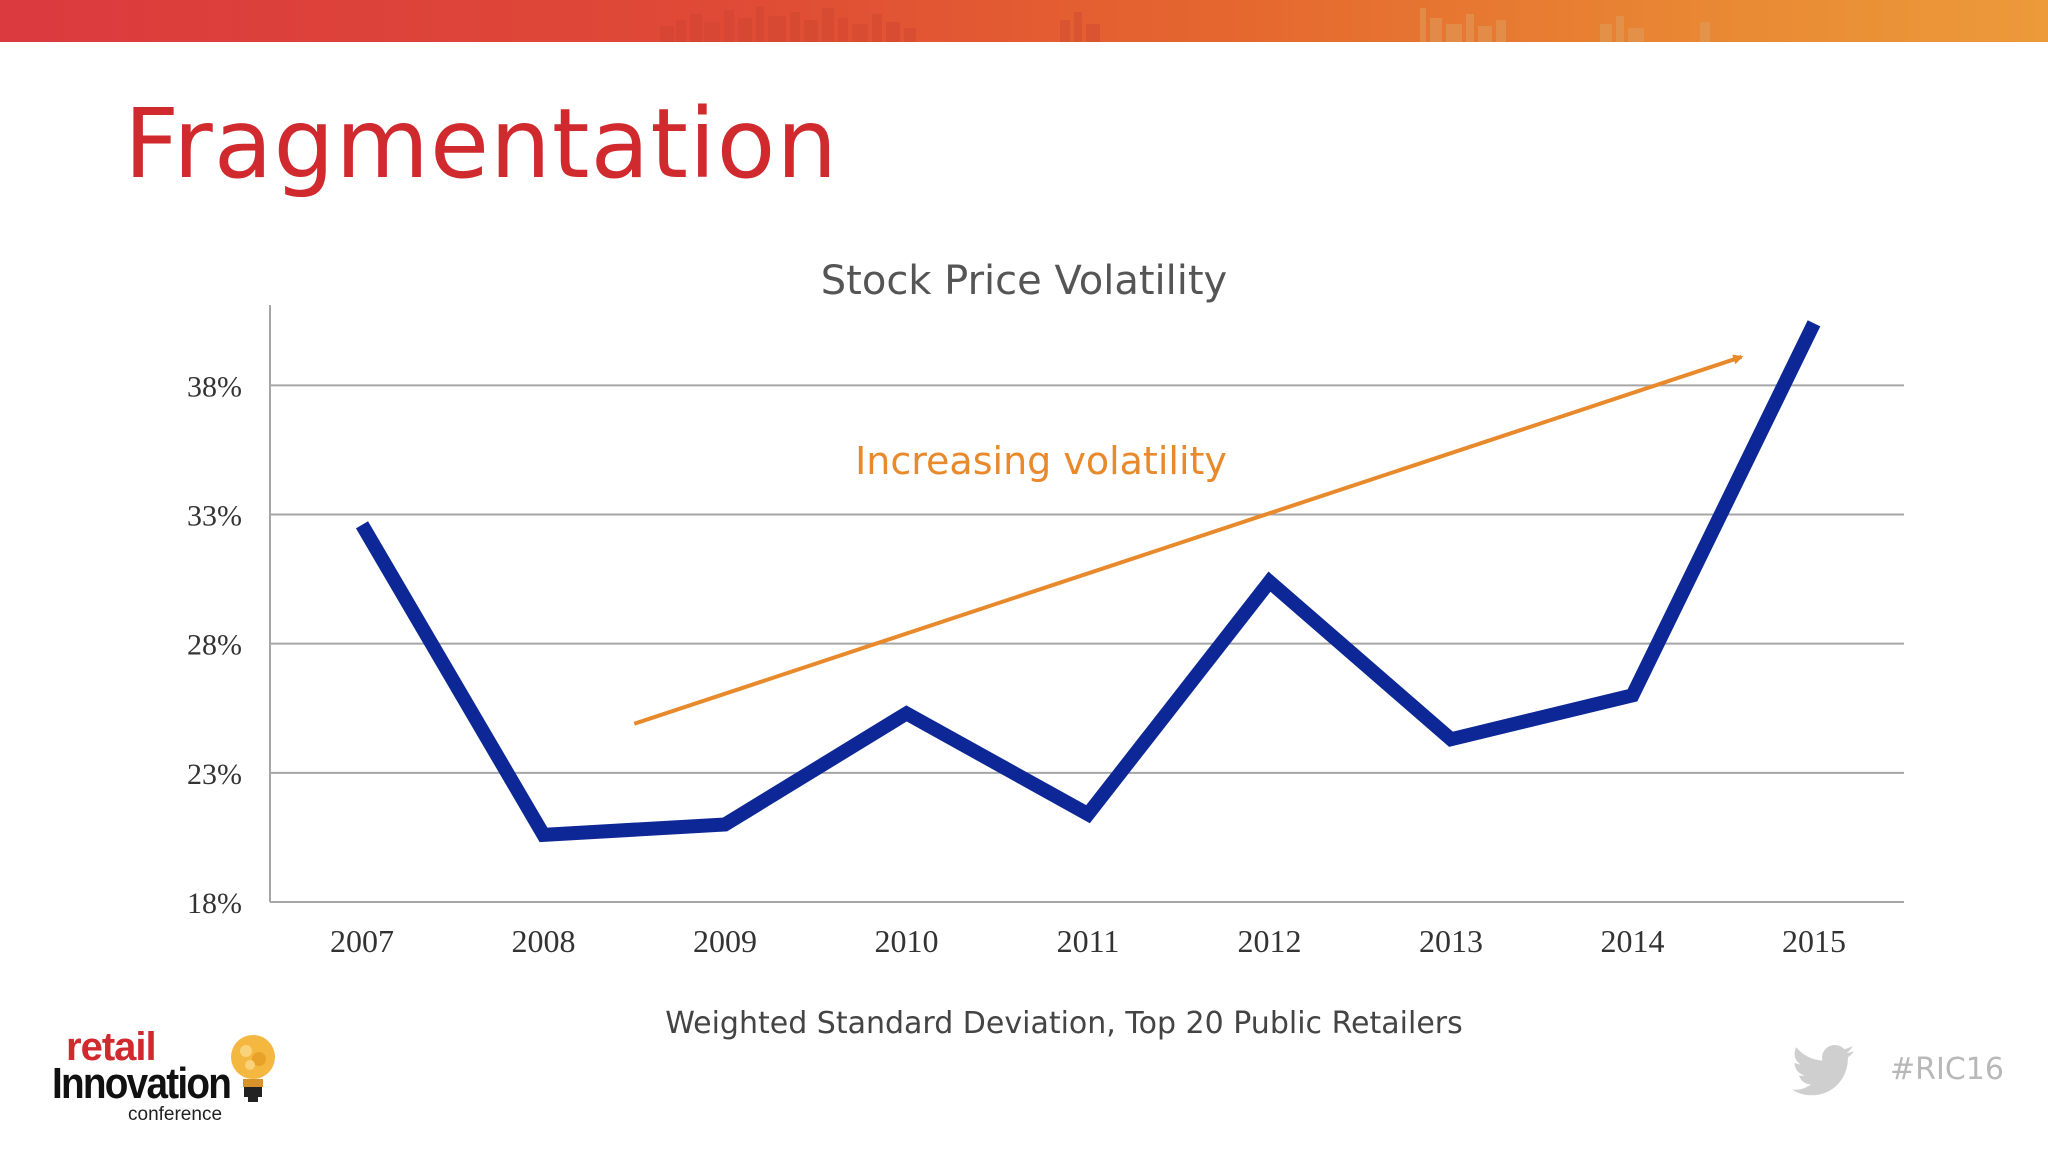 Image resolution: width=2048 pixels, height=1152 pixels. I want to click on logo-word-conference: conference, so click(175, 1114).